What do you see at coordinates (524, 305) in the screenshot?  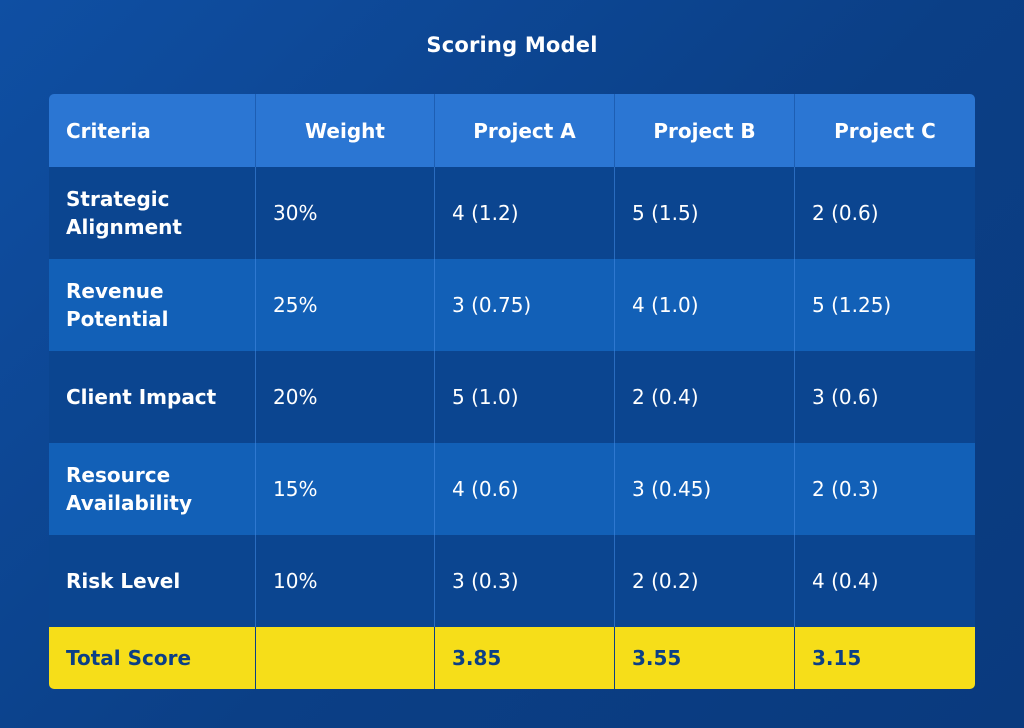 I see `project-a-cell: 3 (0.75)` at bounding box center [524, 305].